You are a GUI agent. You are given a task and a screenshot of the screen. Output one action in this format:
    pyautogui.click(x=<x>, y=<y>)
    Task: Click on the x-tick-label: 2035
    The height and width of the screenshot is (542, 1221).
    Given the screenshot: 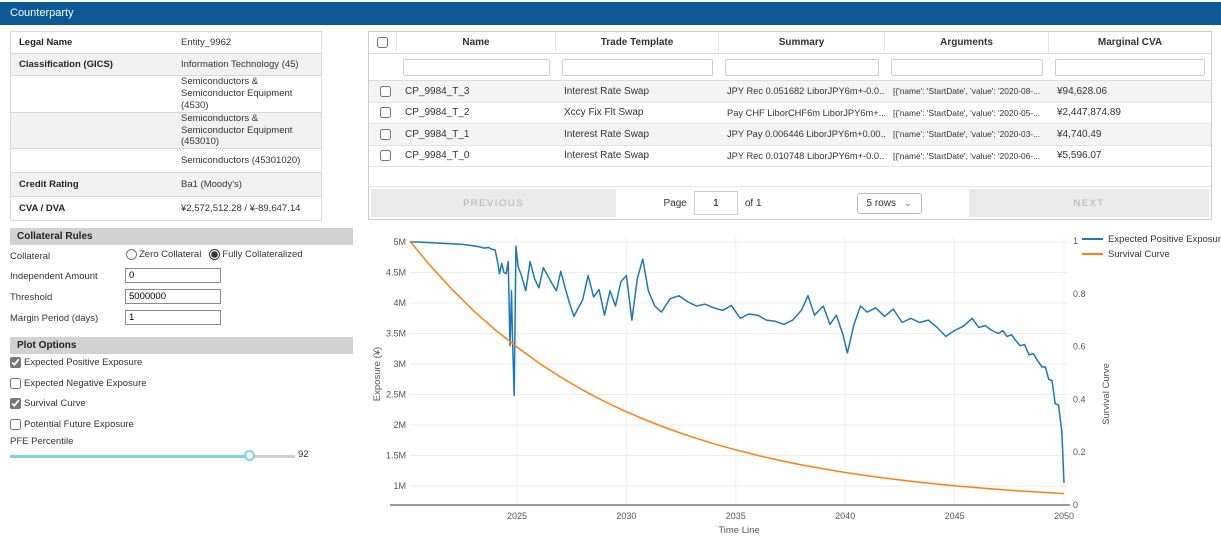 What is the action you would take?
    pyautogui.click(x=736, y=516)
    